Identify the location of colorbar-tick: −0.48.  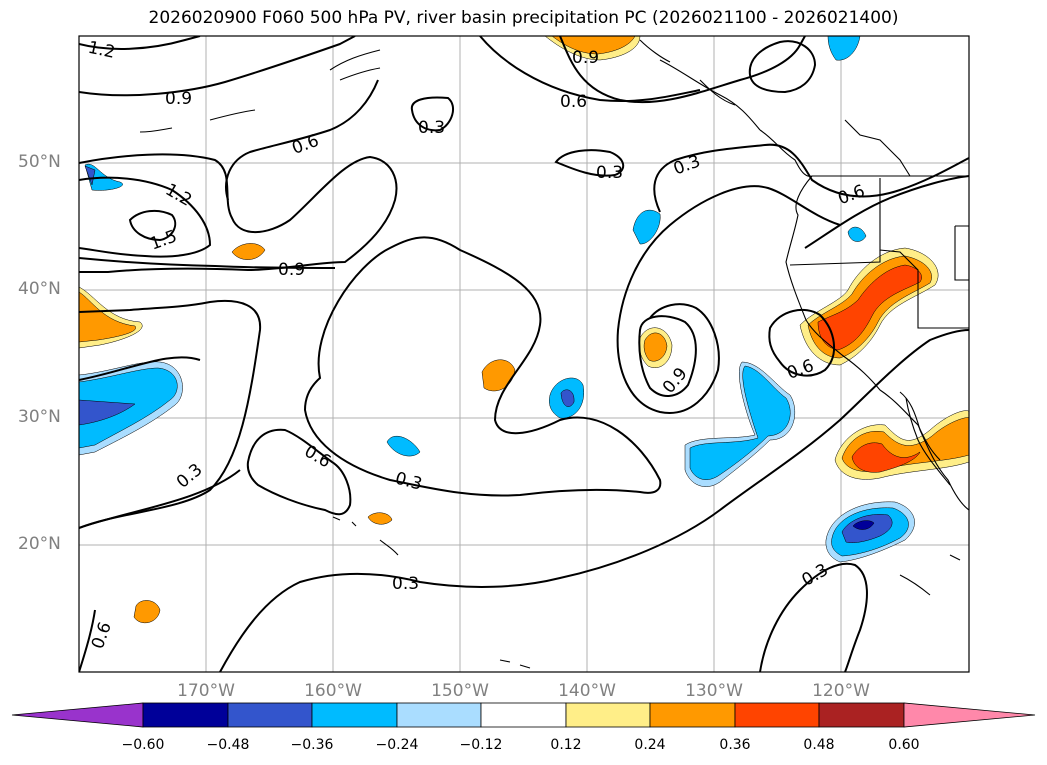
(228, 745).